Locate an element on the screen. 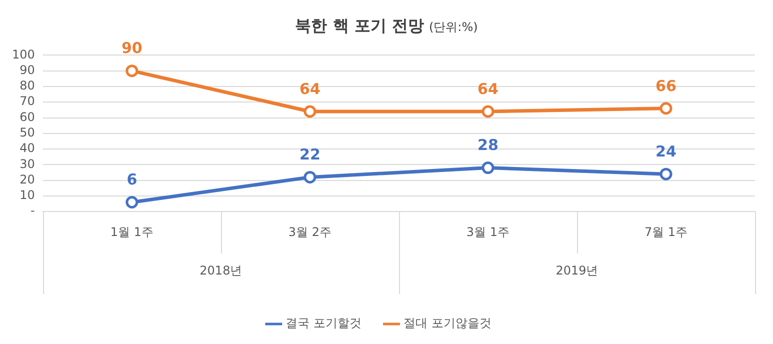 The height and width of the screenshot is (344, 773). x-tick-label: 3월 1주 is located at coordinates (488, 231).